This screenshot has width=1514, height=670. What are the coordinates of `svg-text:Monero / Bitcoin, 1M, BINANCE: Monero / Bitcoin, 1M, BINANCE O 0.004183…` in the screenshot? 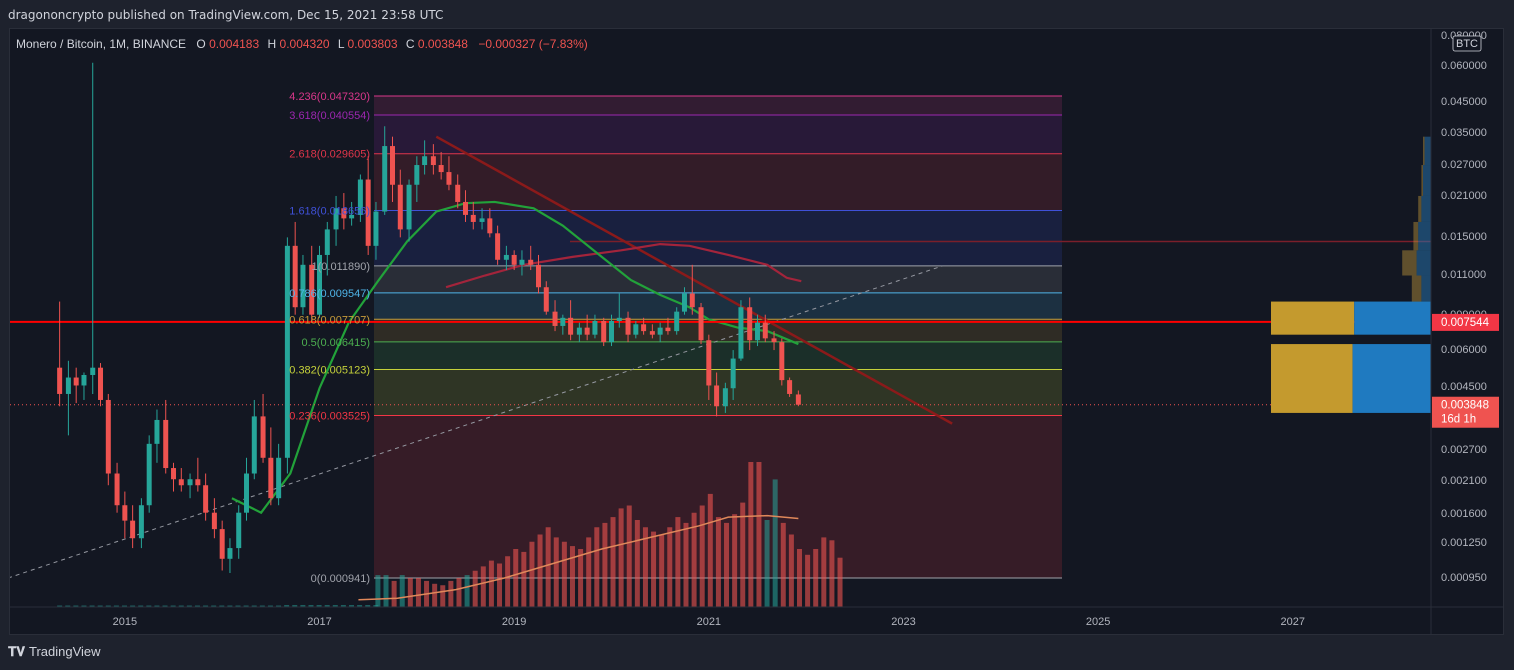 It's located at (302, 44).